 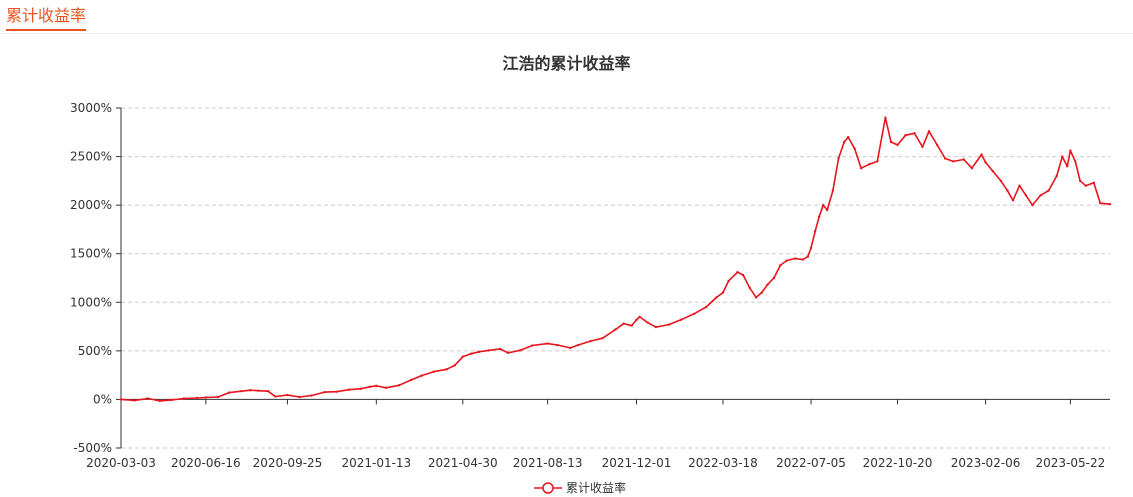 What do you see at coordinates (566, 17) in the screenshot?
I see `section-header: 累计收益率` at bounding box center [566, 17].